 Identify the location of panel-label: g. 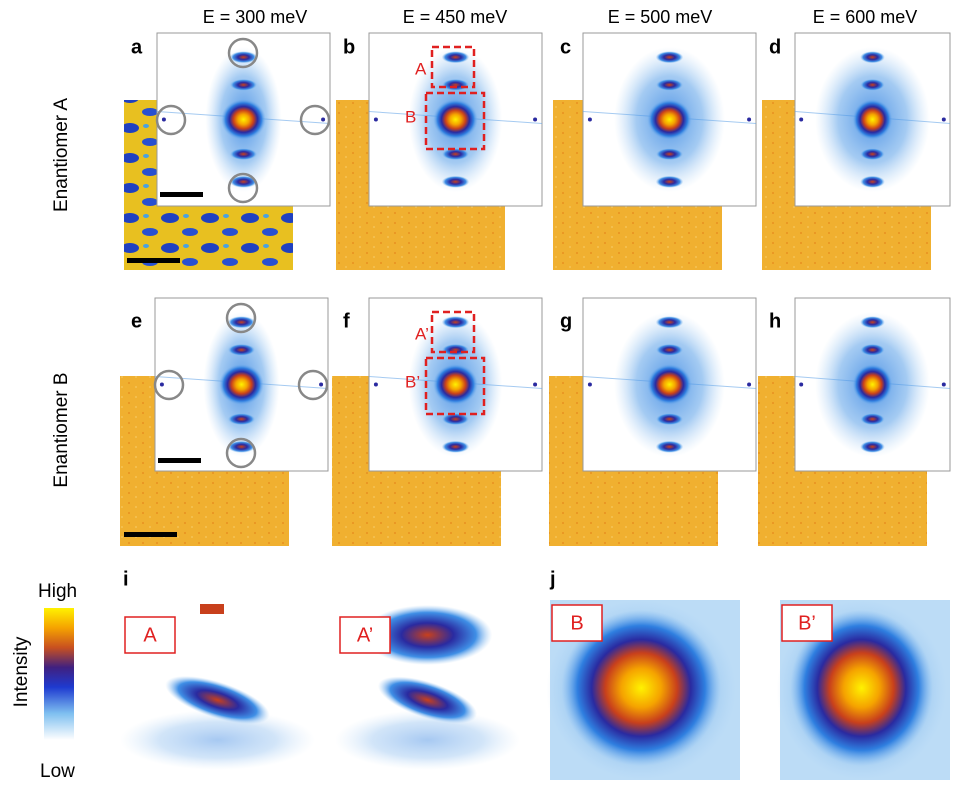
(566, 321).